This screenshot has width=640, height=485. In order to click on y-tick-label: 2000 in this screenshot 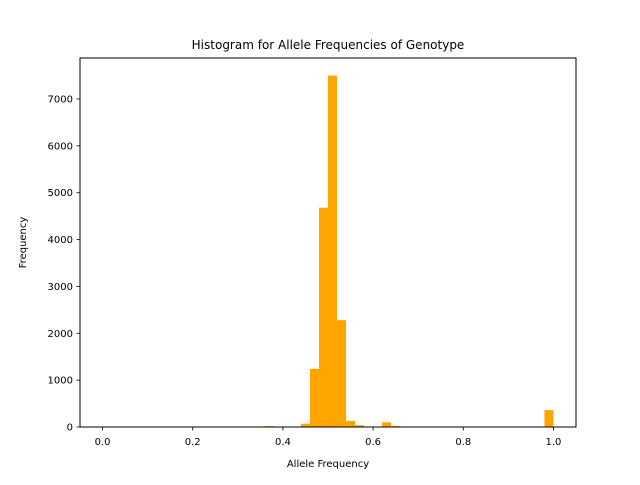, I will do `click(60, 334)`.